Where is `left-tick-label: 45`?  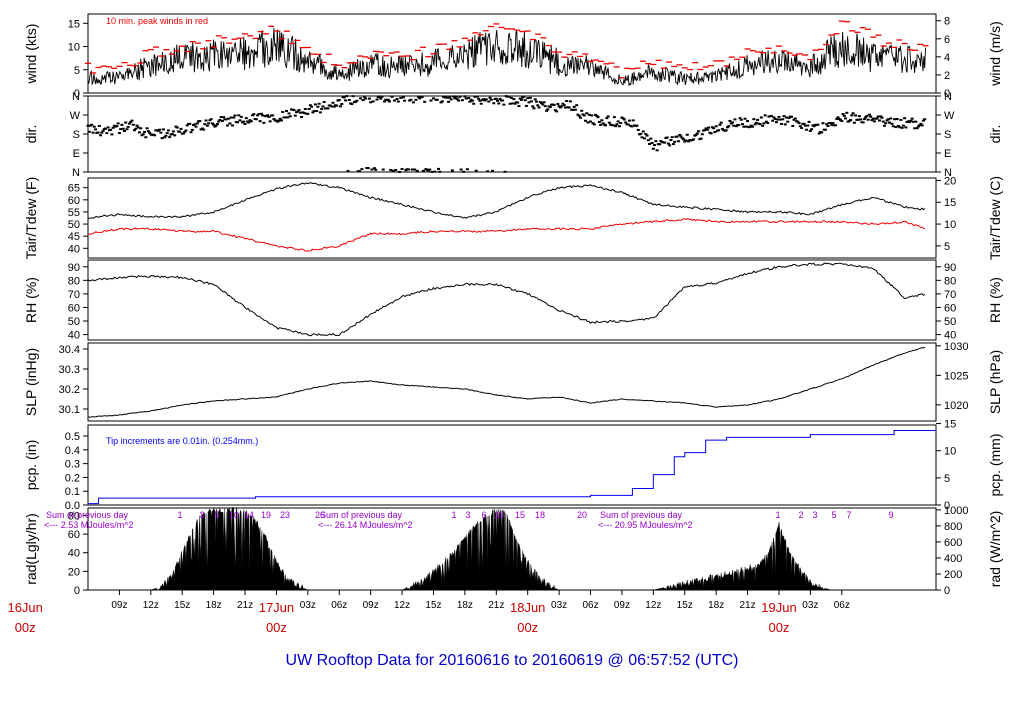
left-tick-label: 45 is located at coordinates (74, 237).